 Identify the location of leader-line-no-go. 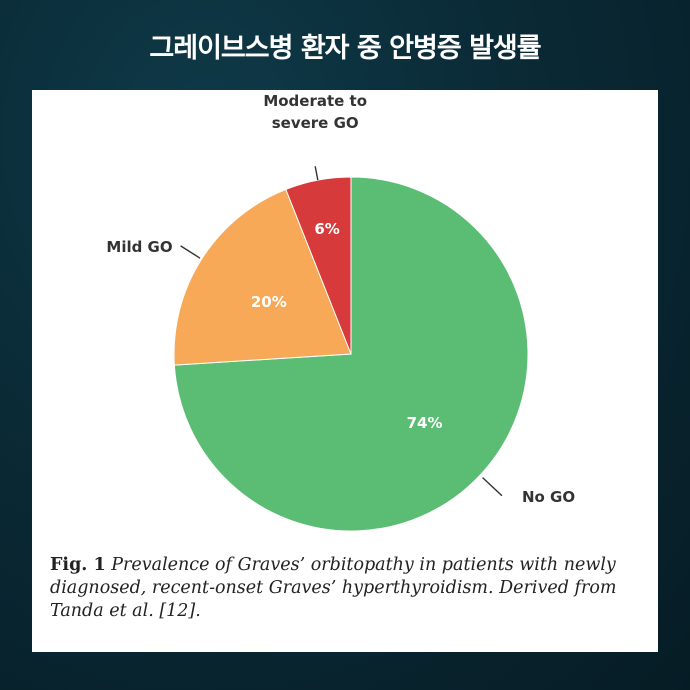
(492, 487).